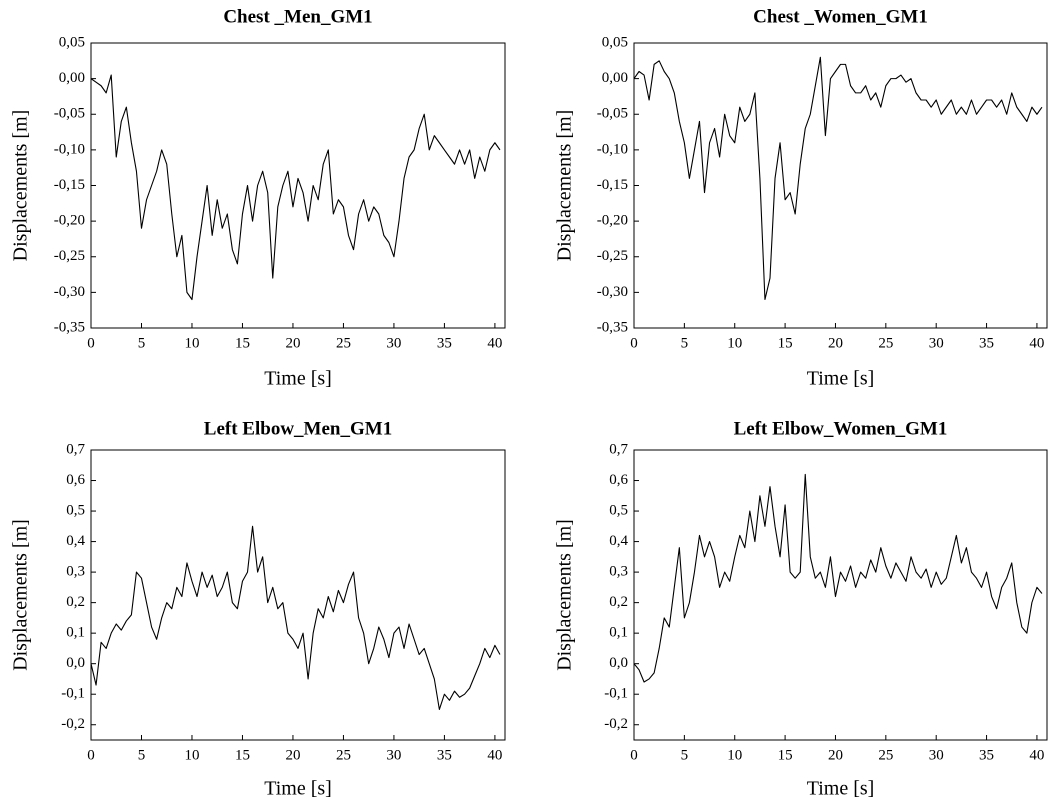 Image resolution: width=1055 pixels, height=803 pixels. I want to click on chart-title: Left Elbow_Men_GM1, so click(298, 428).